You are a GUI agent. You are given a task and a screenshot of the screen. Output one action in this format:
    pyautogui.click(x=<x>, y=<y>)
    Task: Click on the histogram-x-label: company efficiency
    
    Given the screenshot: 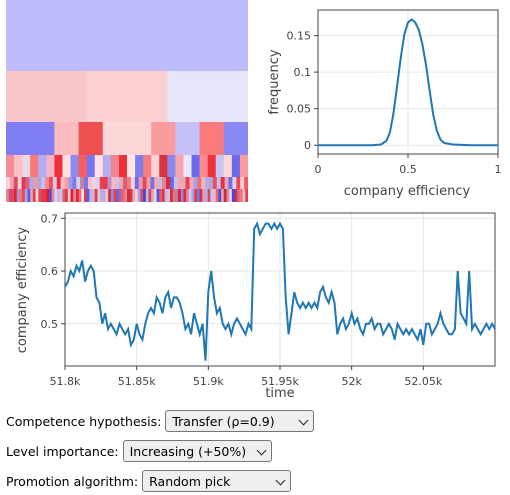 What is the action you would take?
    pyautogui.click(x=407, y=191)
    